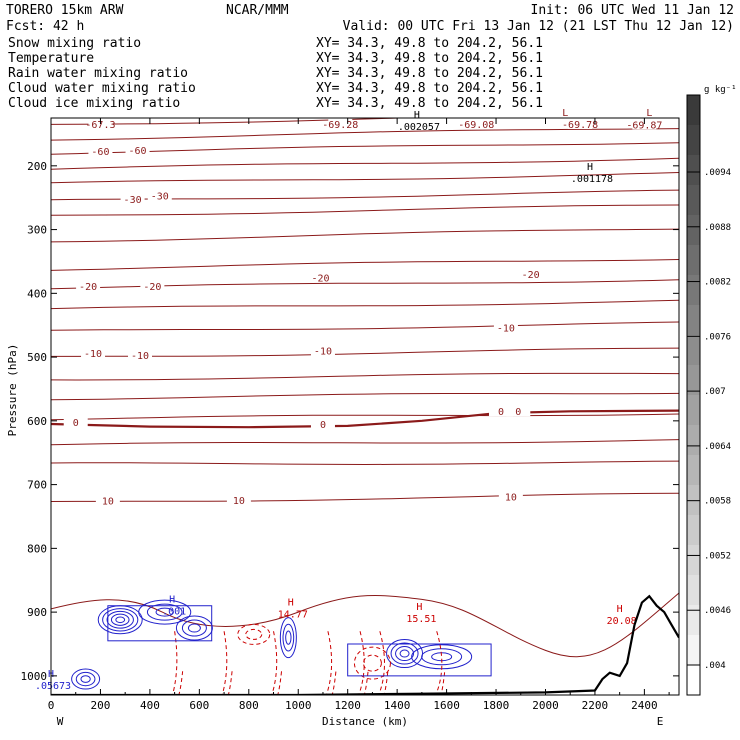 This screenshot has height=740, width=740. I want to click on y-tick-label: 200, so click(37, 166).